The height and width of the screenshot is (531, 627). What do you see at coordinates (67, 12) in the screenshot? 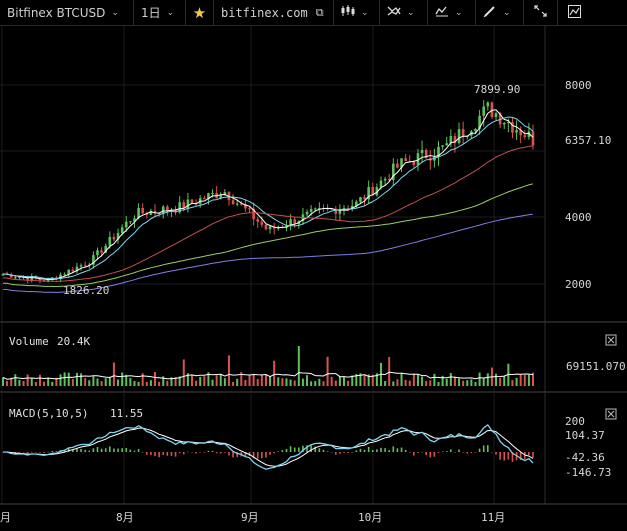
I see `symbol-selector: Bitfinex BTCUSD ⌄` at bounding box center [67, 12].